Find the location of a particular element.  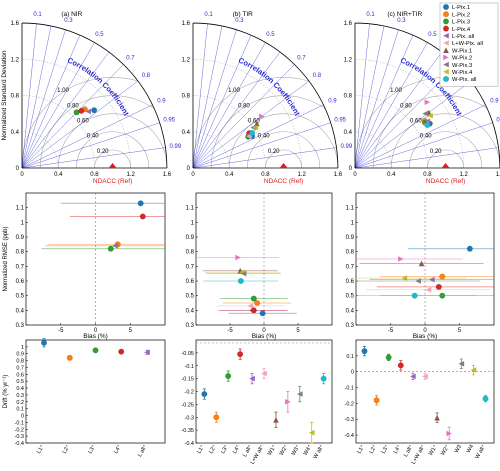

rms-label: 0.80 is located at coordinates (244, 106).